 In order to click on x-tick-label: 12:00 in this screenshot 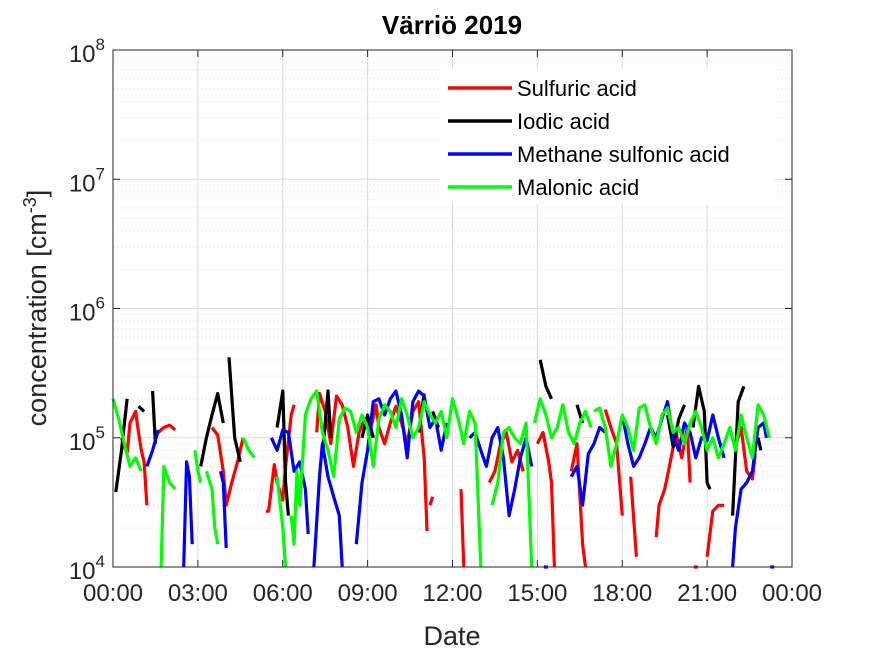, I will do `click(452, 593)`.